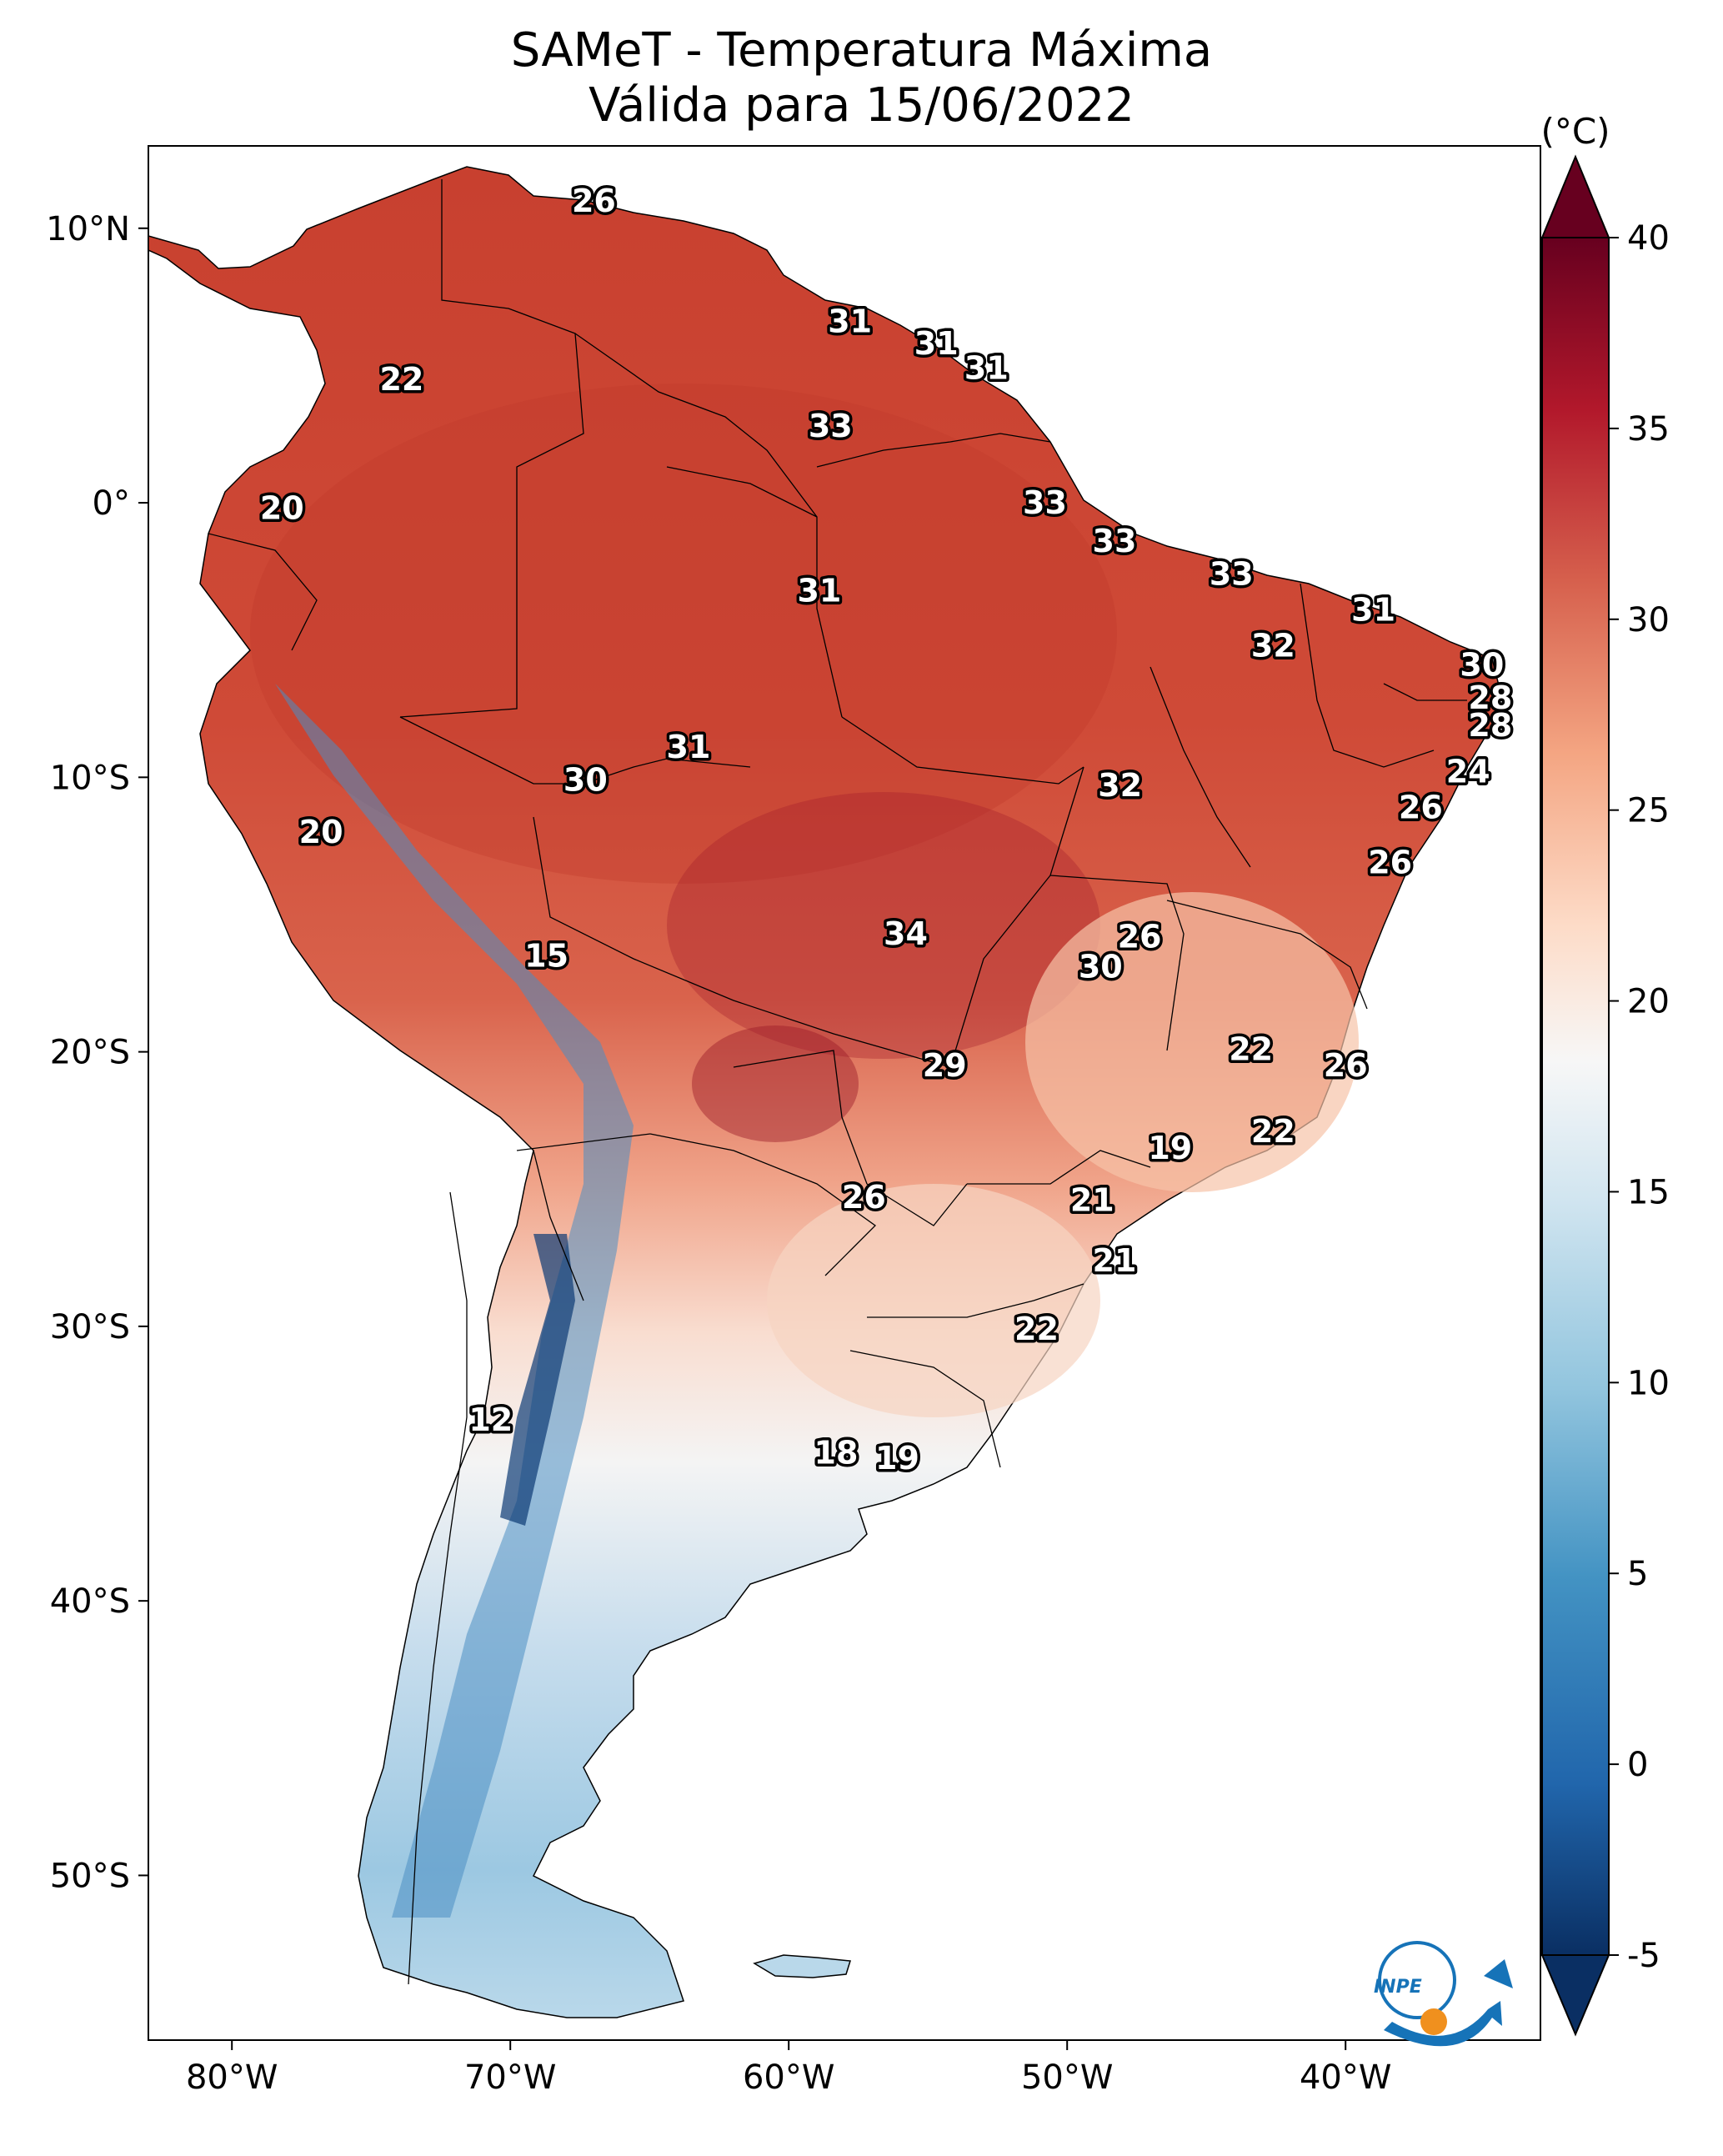 This screenshot has width=1723, height=2156. I want to click on colorbar-tick-label: 20, so click(1648, 1002).